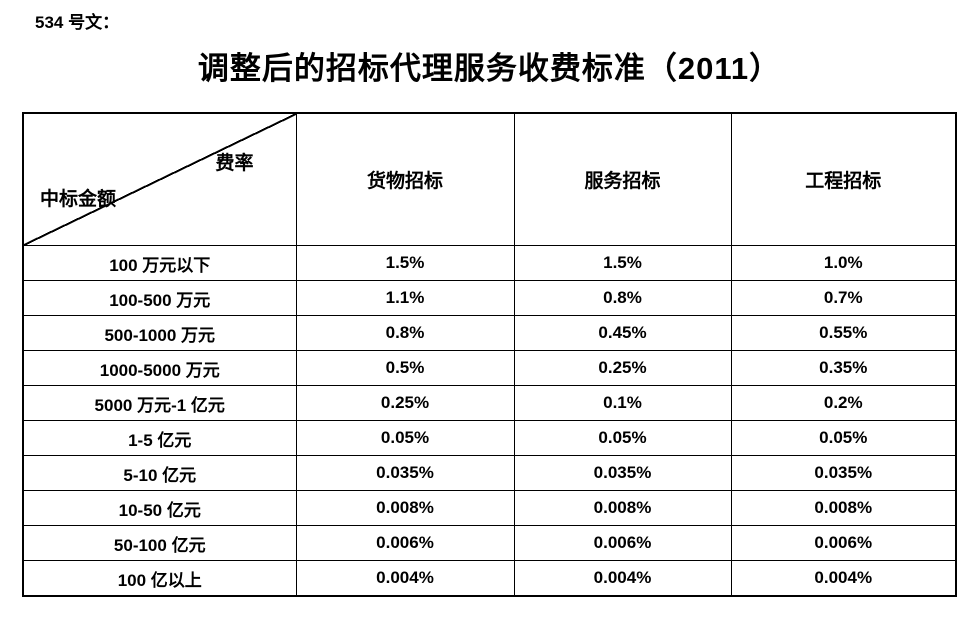 The width and height of the screenshot is (979, 629). I want to click on table-row: 100 万元以下 1.5% 1.5% 1.0%, so click(489, 263).